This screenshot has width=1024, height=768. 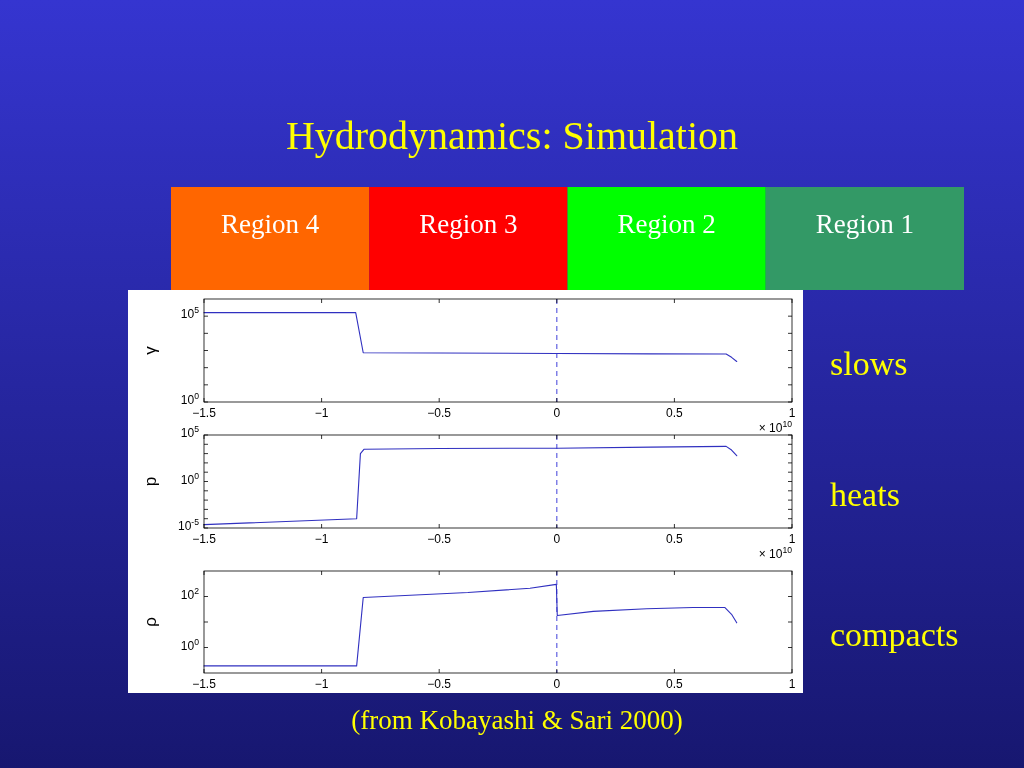 What do you see at coordinates (864, 224) in the screenshot?
I see `category-label: Region 1` at bounding box center [864, 224].